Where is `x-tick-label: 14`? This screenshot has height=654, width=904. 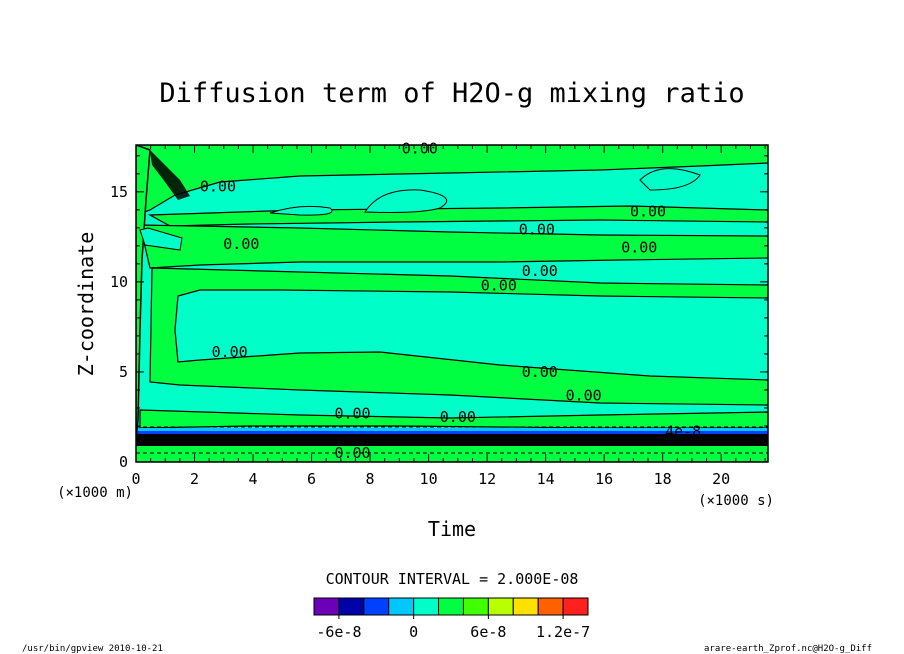 x-tick-label: 14 is located at coordinates (546, 479).